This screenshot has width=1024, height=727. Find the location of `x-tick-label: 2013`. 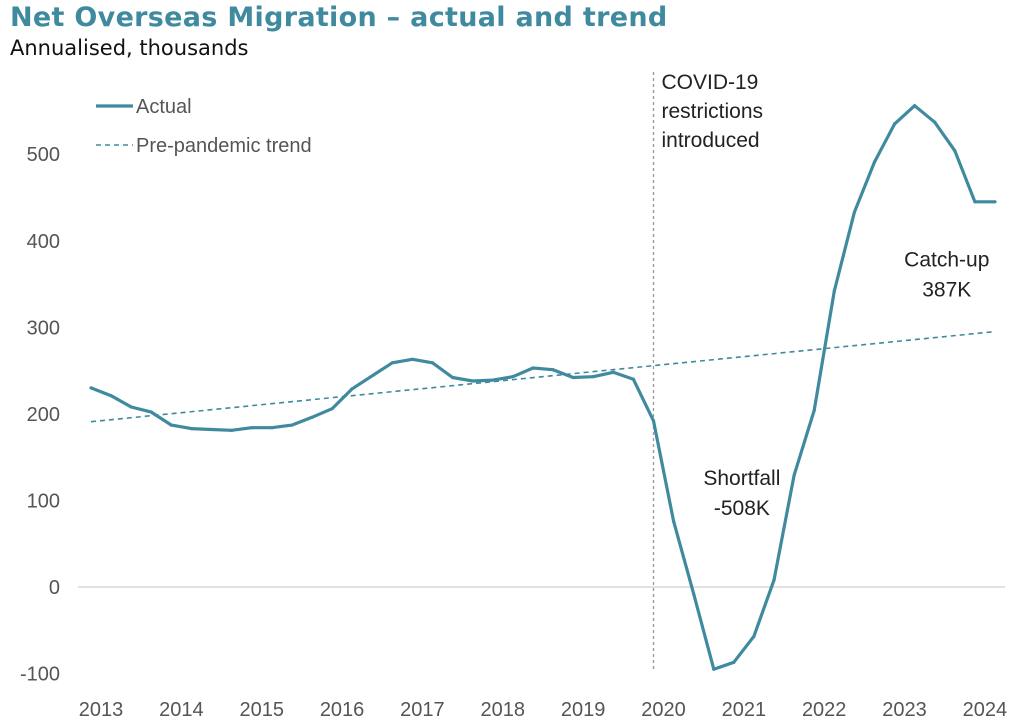

x-tick-label: 2013 is located at coordinates (101, 710).